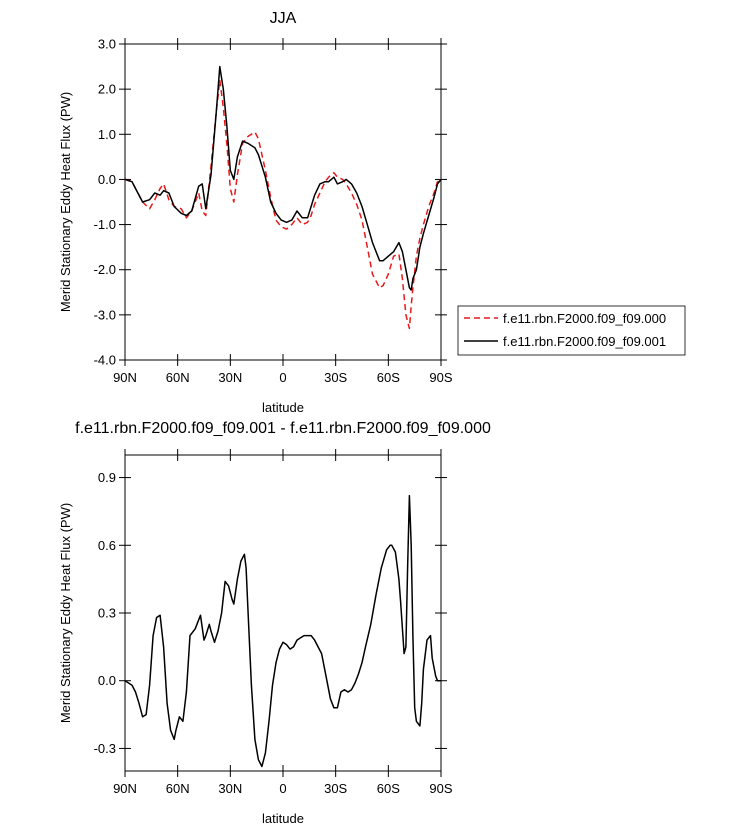 The height and width of the screenshot is (834, 733). I want to click on chart-top-x-tick-labels: 90N 60N 30N 0 30S 60S 90S, so click(283, 377).